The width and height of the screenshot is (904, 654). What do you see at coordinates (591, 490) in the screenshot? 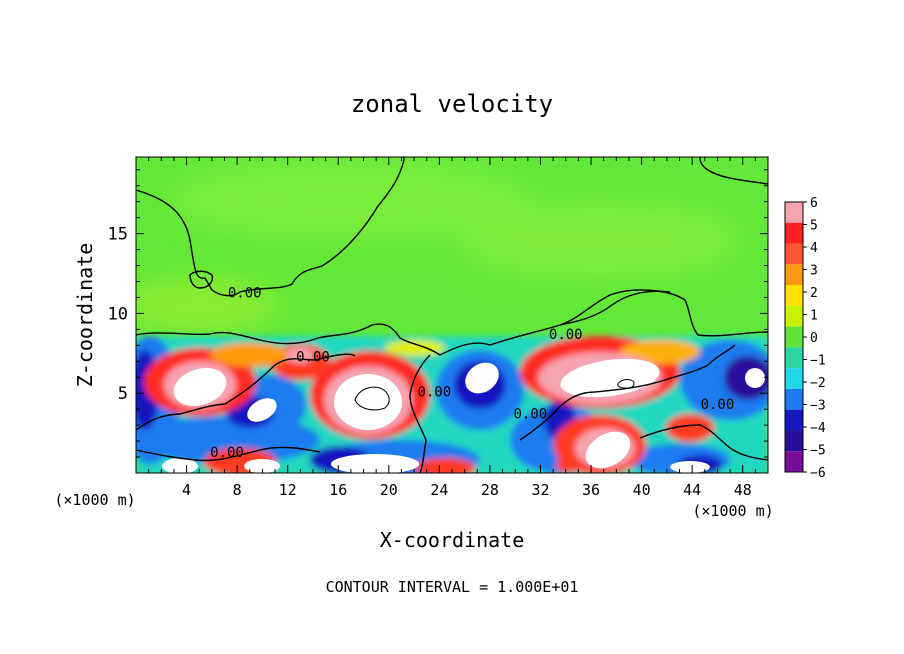
I see `x-tick-label: 36` at bounding box center [591, 490].